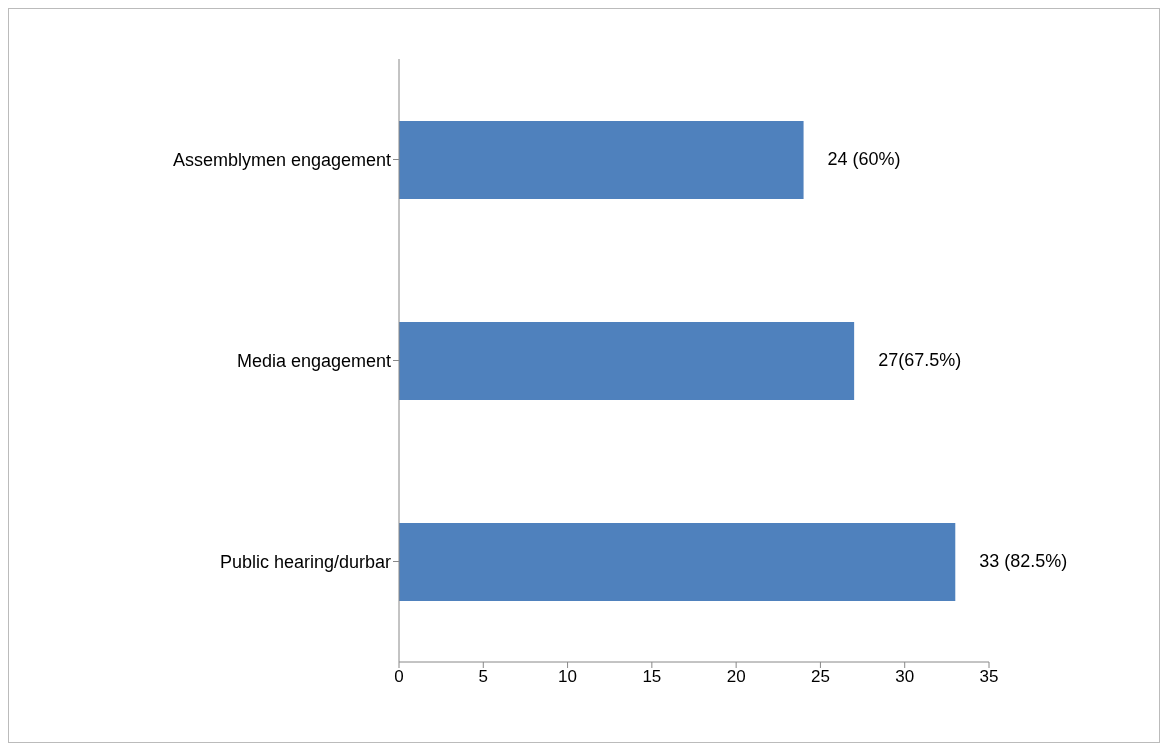  What do you see at coordinates (1023, 560) in the screenshot?
I see `data-label: 33 (82.5%)` at bounding box center [1023, 560].